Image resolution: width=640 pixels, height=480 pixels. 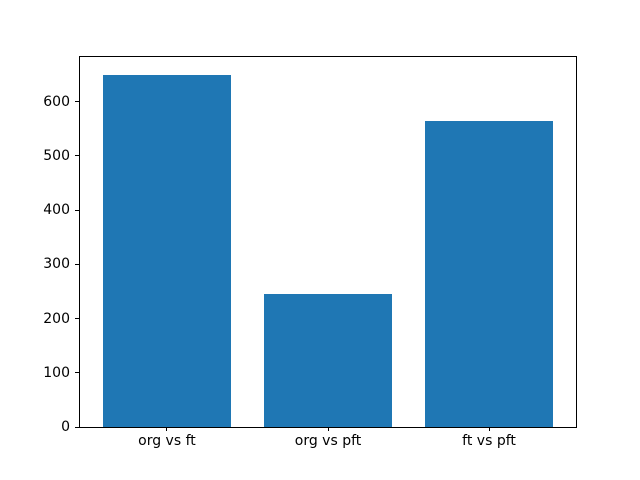 What do you see at coordinates (56, 318) in the screenshot?
I see `y-tick-label: 200` at bounding box center [56, 318].